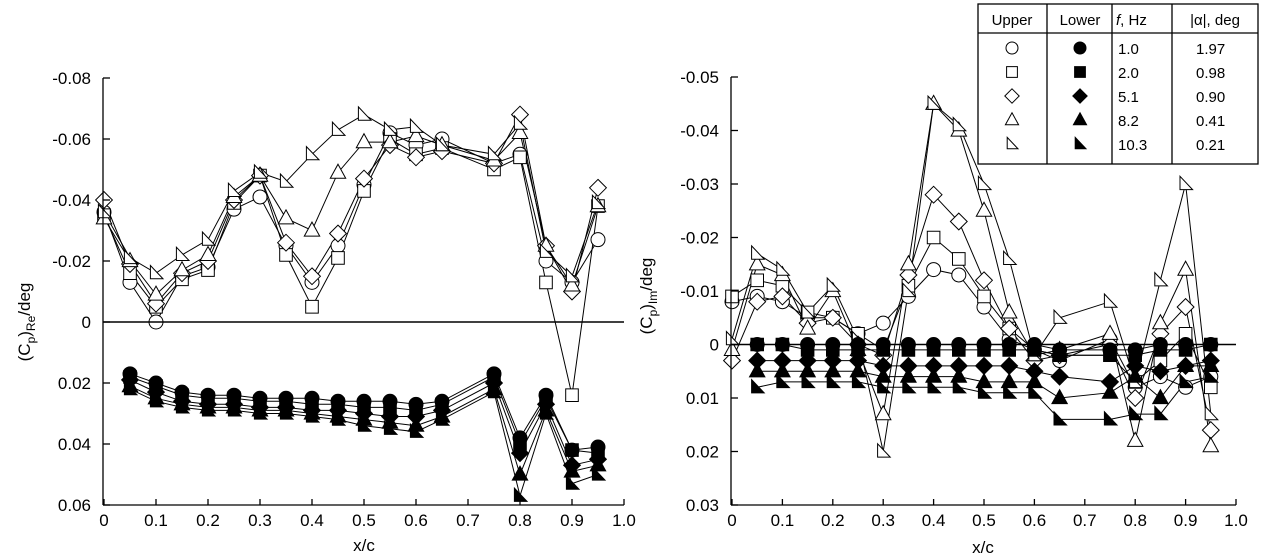  What do you see at coordinates (783, 520) in the screenshot?
I see `x-tick-label: 0.1` at bounding box center [783, 520].